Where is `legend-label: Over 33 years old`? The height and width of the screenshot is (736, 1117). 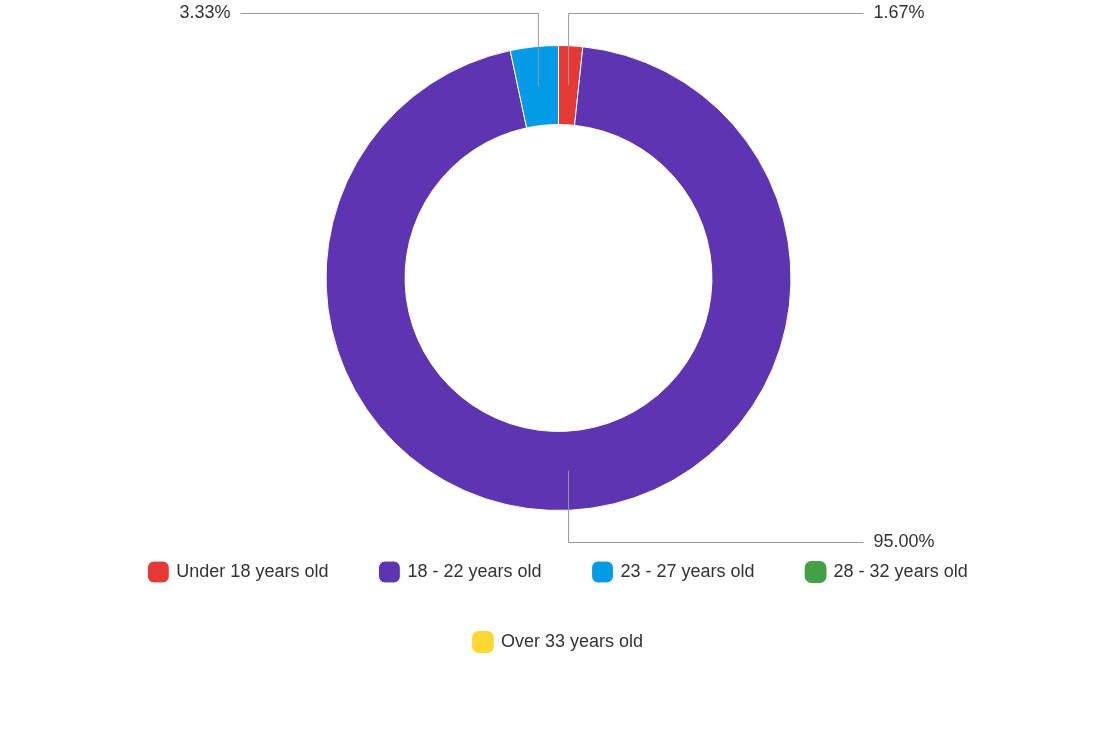
legend-label: Over 33 years old is located at coordinates (572, 640).